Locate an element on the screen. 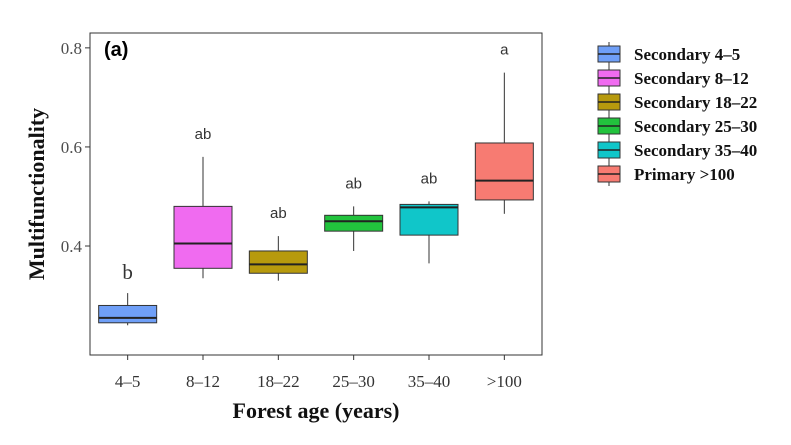 This screenshot has height=445, width=791. legend-item: Secondary 35–40 is located at coordinates (677, 150).